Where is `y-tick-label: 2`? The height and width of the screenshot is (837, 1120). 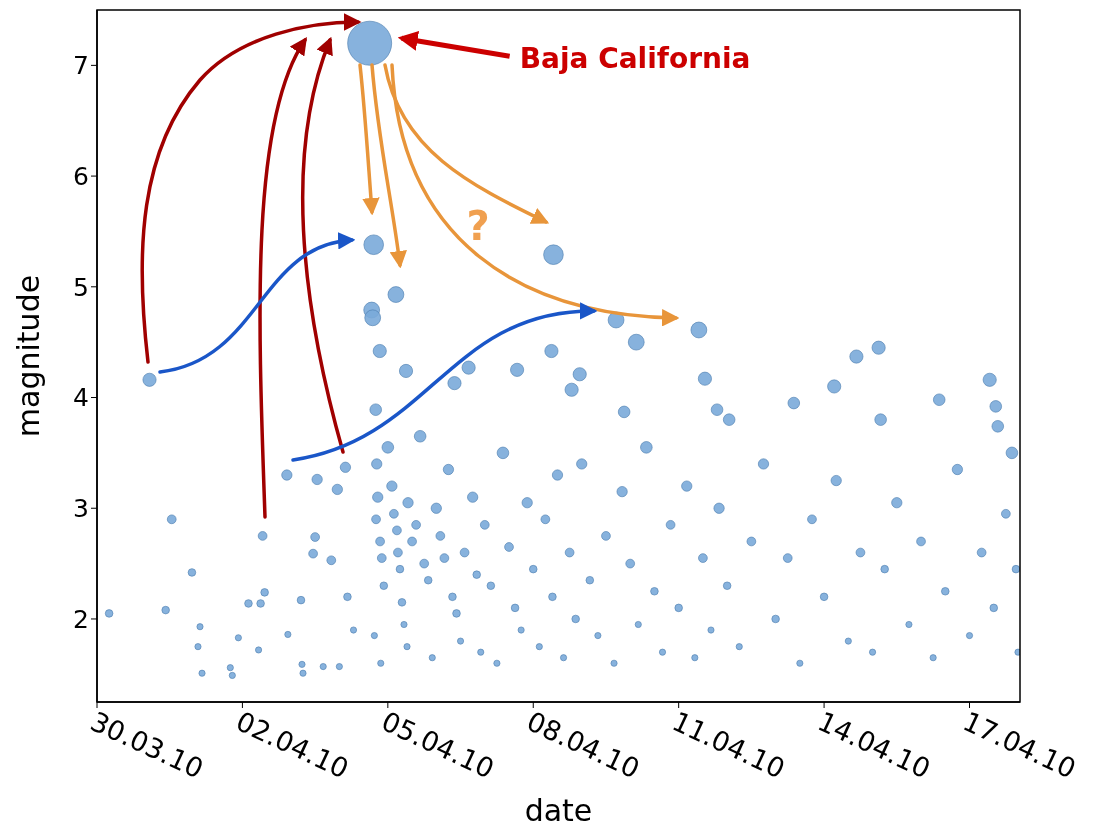
y-tick-label: 2 is located at coordinates (81, 619).